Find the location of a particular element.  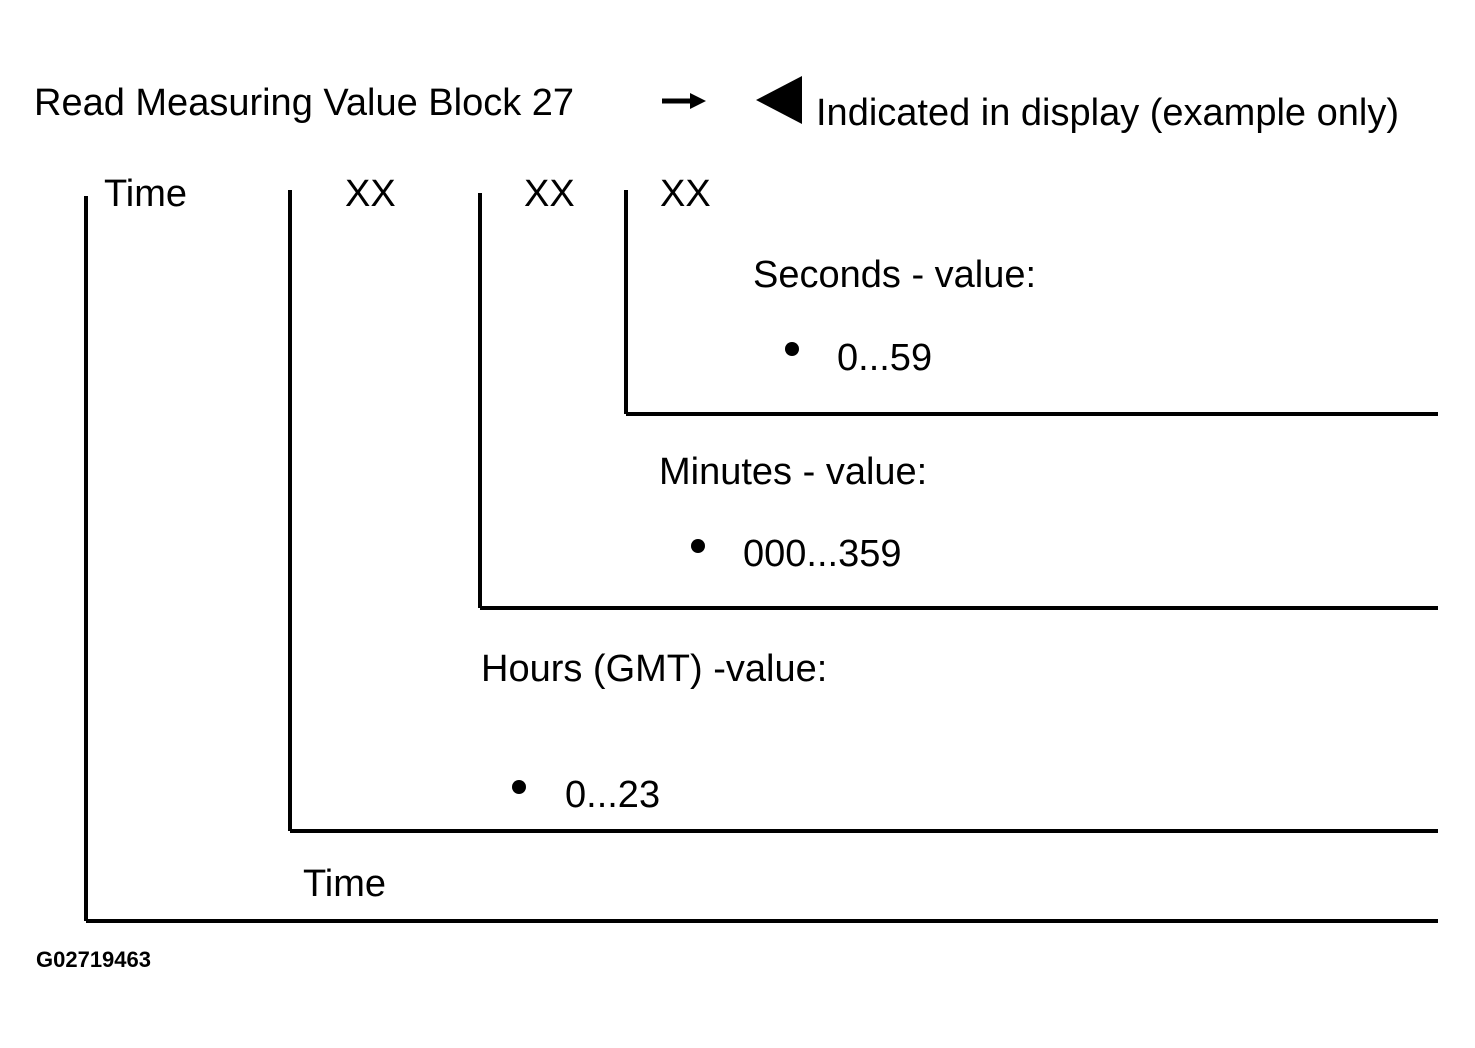

section-range: 000...359 is located at coordinates (822, 554).